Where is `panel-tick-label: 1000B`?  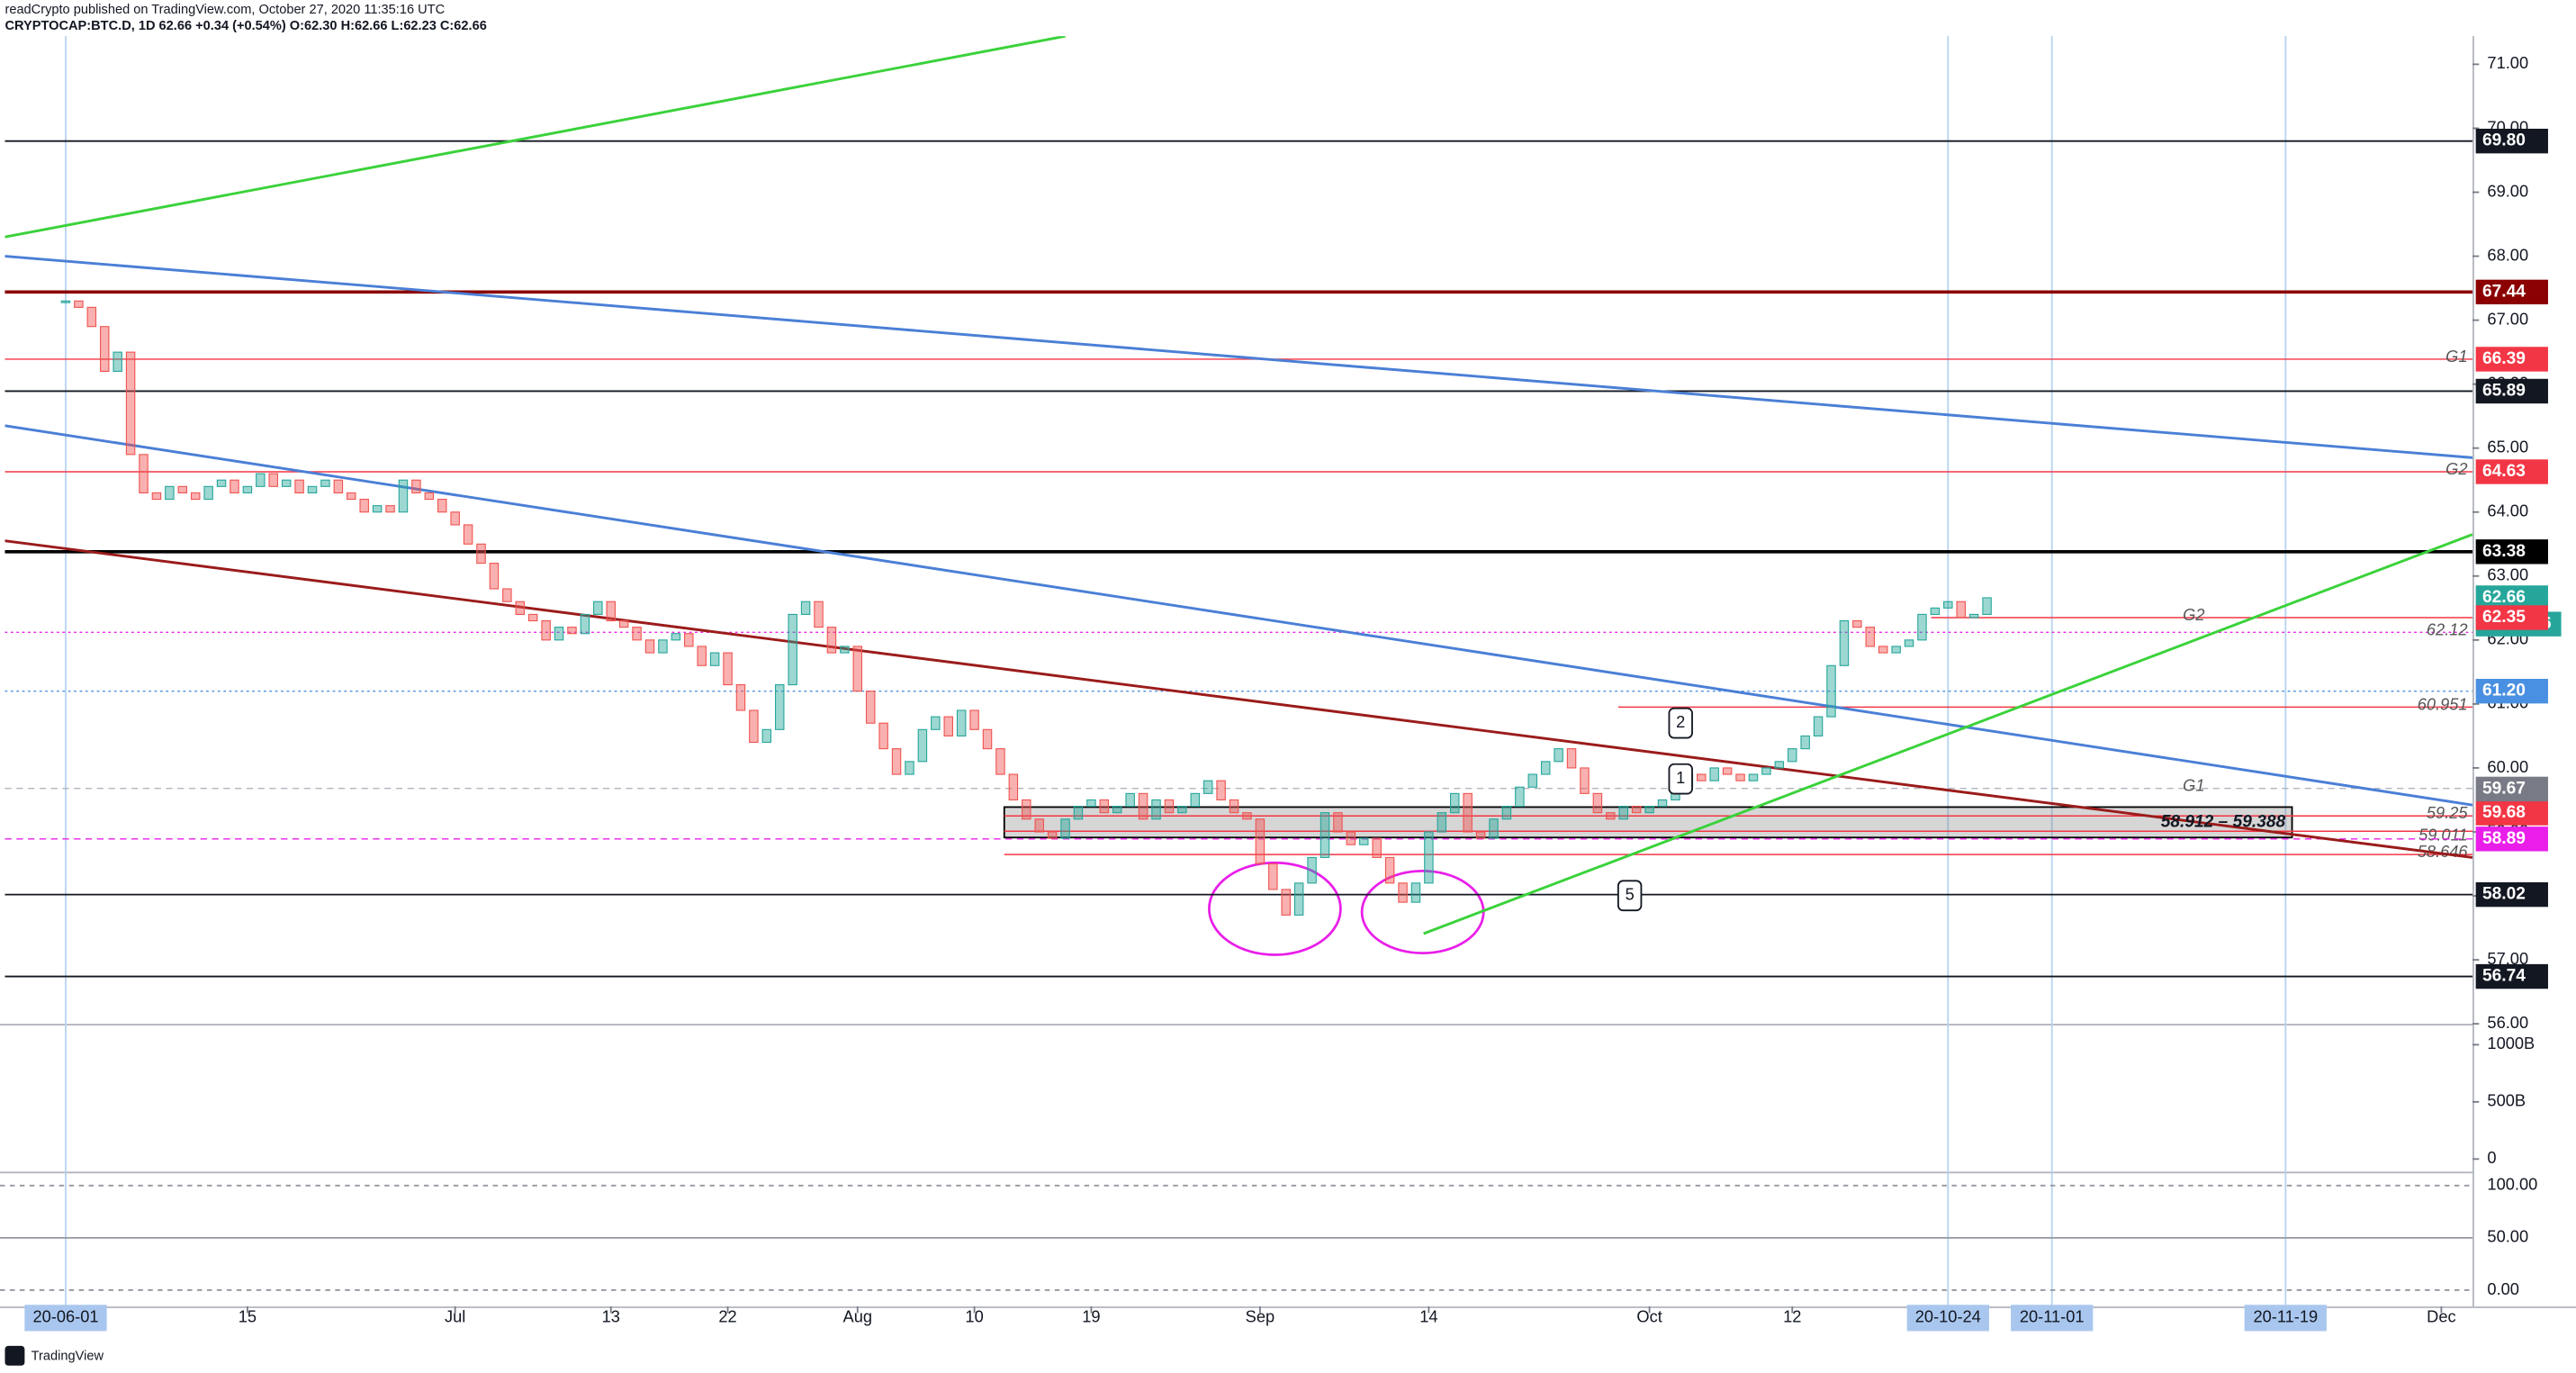
panel-tick-label: 1000B is located at coordinates (2511, 1043).